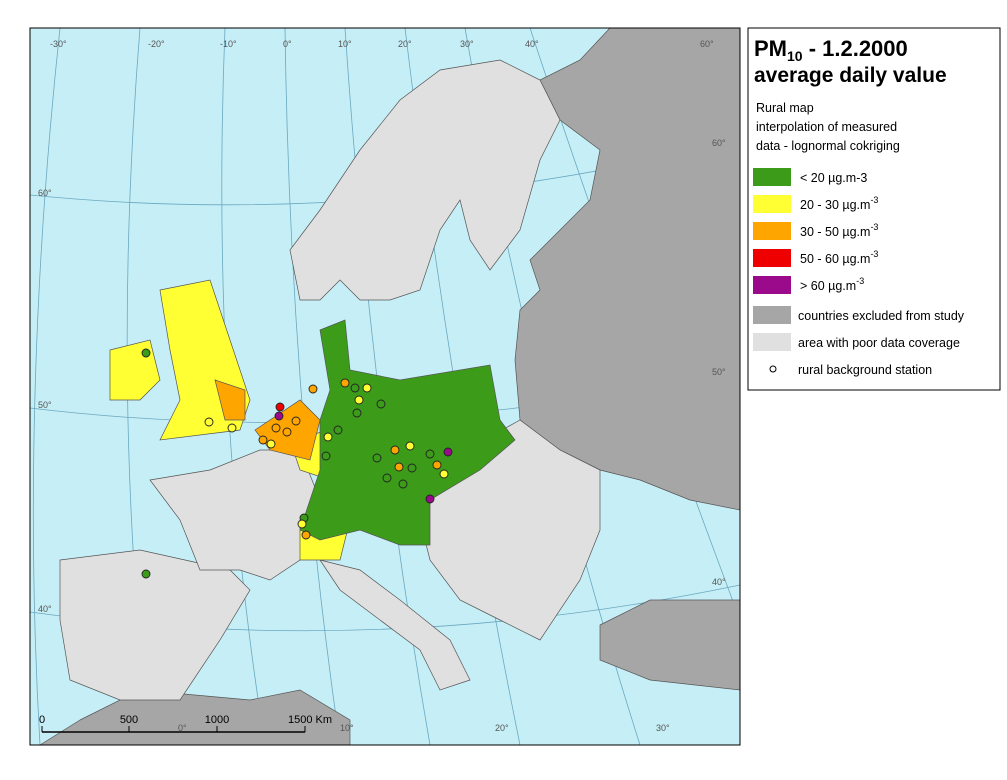 This screenshot has height=780, width=1007. Describe the element at coordinates (155, 625) in the screenshot. I see `iberia` at that location.